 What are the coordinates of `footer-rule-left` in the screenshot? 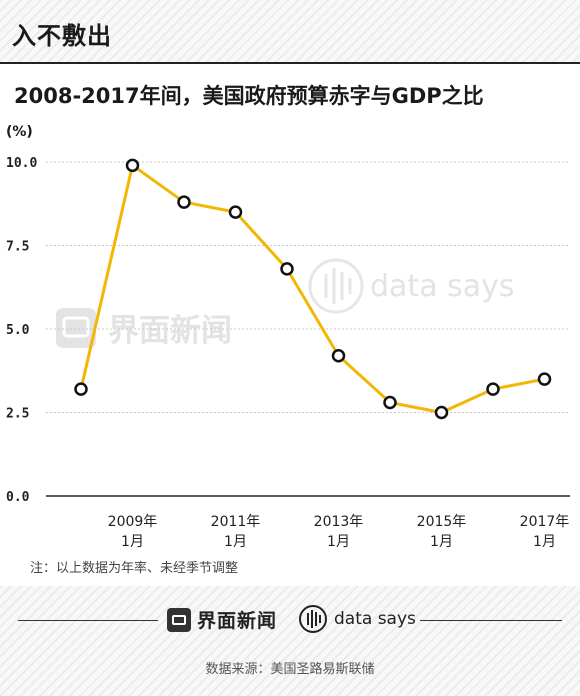 It's located at (88, 620).